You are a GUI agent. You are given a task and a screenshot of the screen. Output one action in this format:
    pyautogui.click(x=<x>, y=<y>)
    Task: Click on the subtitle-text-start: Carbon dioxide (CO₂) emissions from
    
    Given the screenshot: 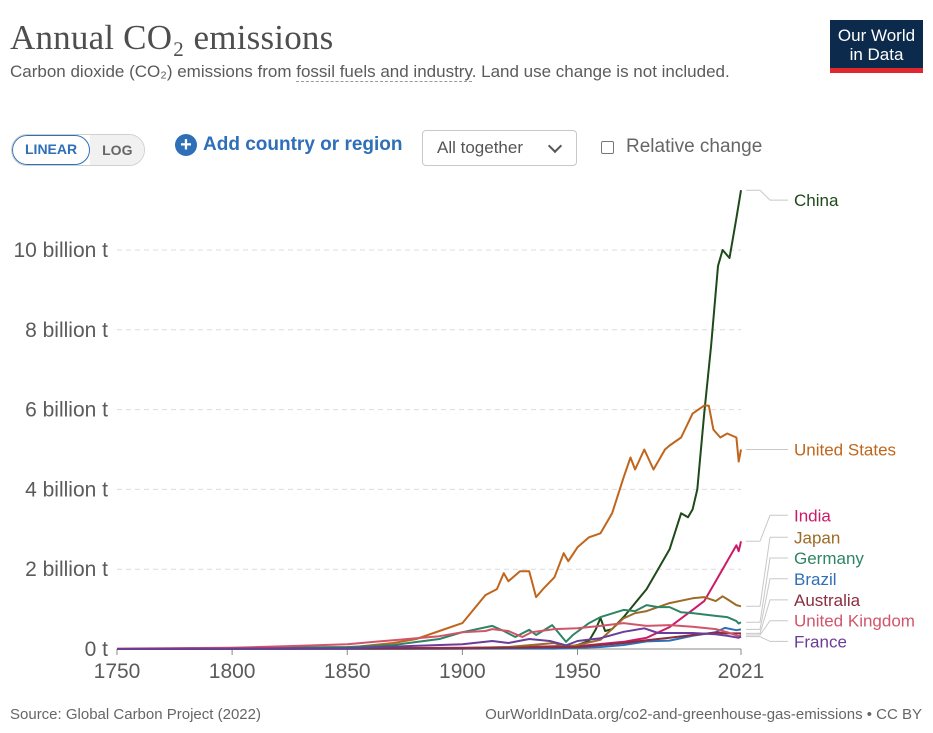 What is the action you would take?
    pyautogui.click(x=153, y=71)
    